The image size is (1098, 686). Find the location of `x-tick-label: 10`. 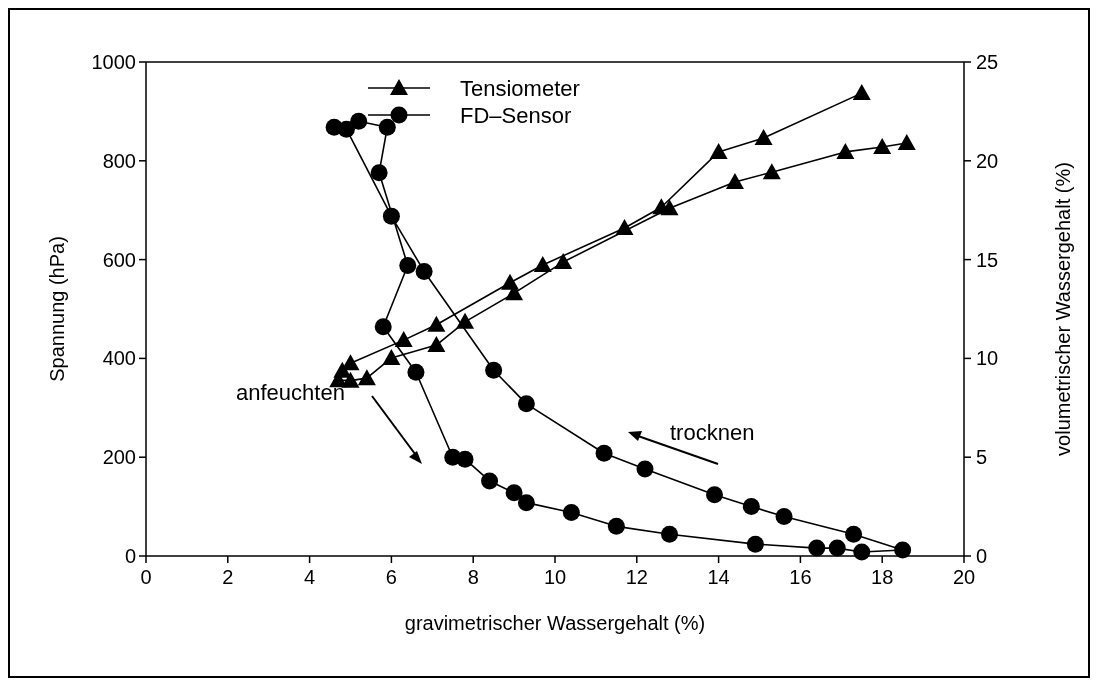

x-tick-label: 10 is located at coordinates (555, 577).